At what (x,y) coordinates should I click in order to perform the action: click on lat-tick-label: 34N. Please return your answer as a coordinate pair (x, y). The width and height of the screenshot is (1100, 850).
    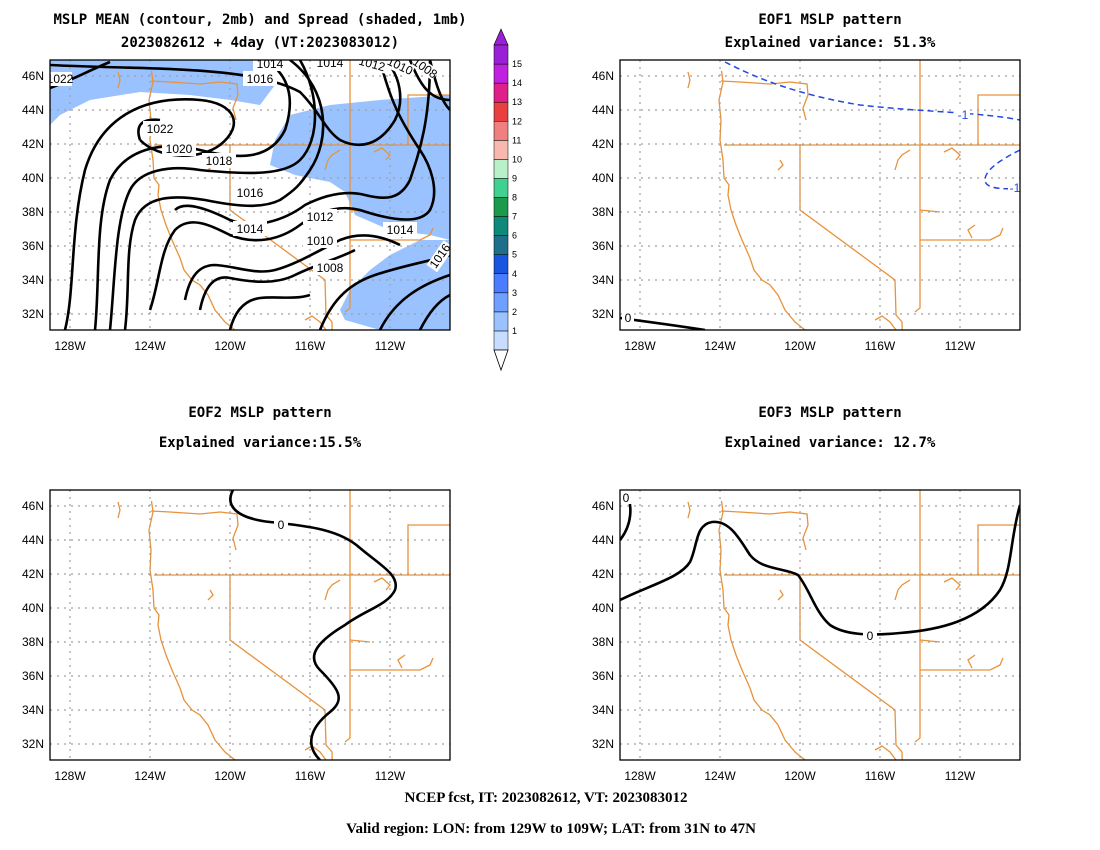
    Looking at the image, I should click on (33, 280).